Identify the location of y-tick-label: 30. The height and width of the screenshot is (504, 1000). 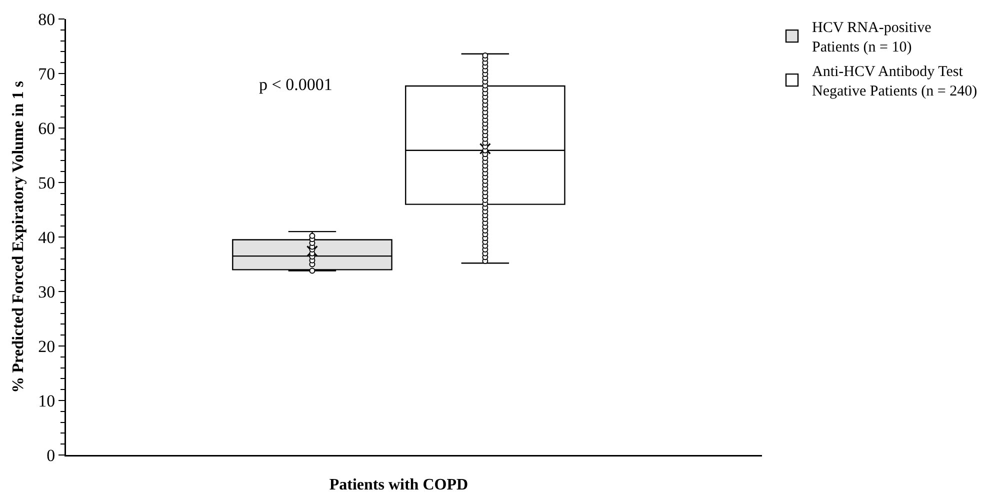
(47, 292).